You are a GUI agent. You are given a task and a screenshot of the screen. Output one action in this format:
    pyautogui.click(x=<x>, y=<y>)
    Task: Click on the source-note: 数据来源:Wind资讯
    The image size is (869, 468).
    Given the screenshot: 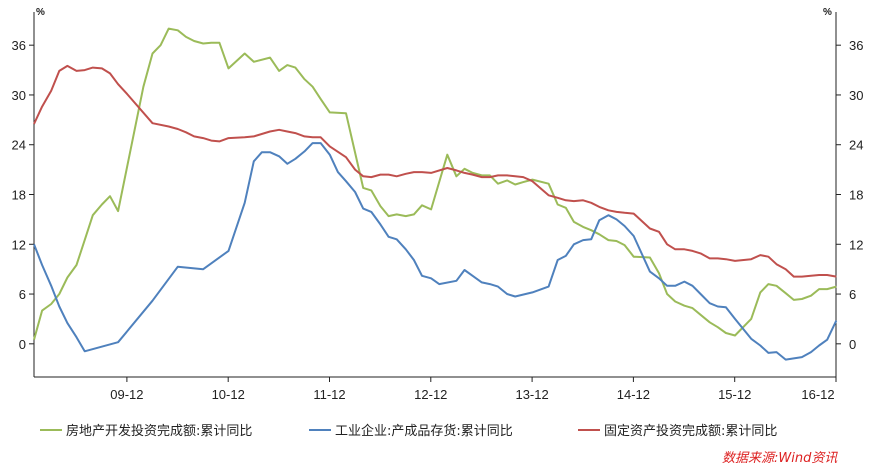 What is the action you would take?
    pyautogui.click(x=780, y=458)
    